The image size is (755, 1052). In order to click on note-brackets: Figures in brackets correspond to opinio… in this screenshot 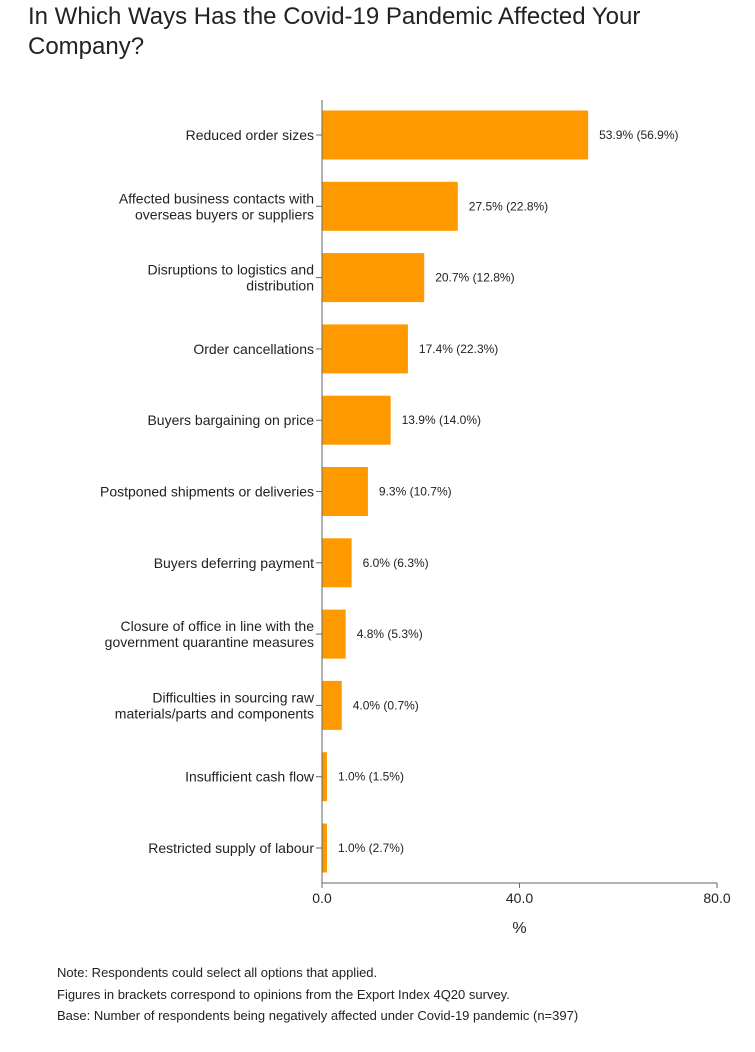, I will do `click(283, 994)`.